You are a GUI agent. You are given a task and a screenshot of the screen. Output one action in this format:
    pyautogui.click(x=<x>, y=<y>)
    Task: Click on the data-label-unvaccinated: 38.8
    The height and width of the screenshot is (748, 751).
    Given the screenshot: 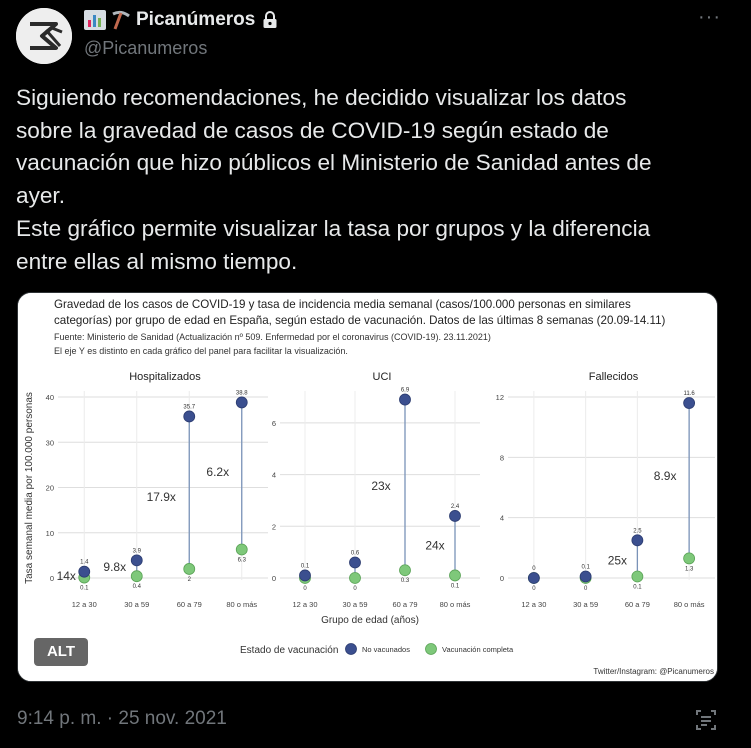 What is the action you would take?
    pyautogui.click(x=242, y=393)
    